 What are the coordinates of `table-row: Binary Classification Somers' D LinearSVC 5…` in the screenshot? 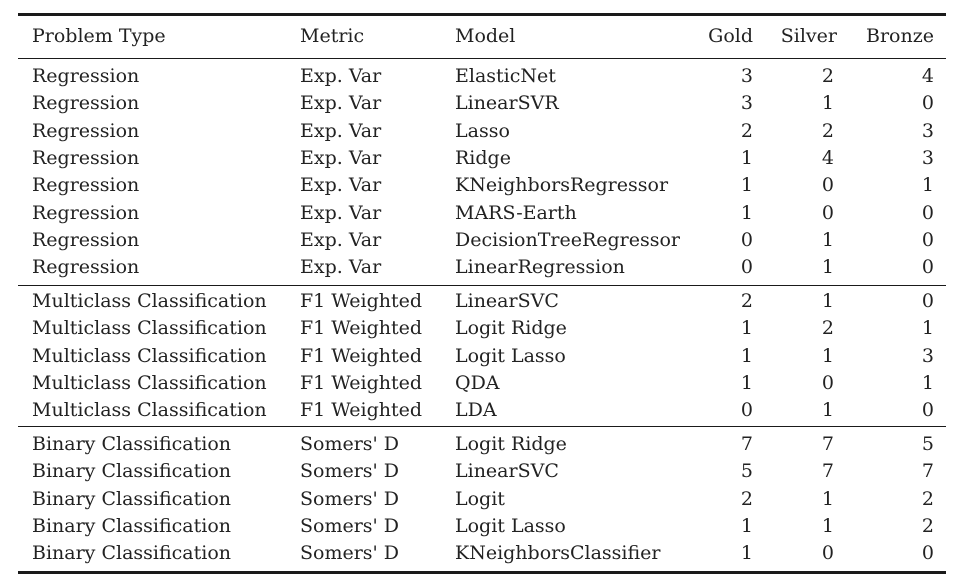 It's located at (480, 471).